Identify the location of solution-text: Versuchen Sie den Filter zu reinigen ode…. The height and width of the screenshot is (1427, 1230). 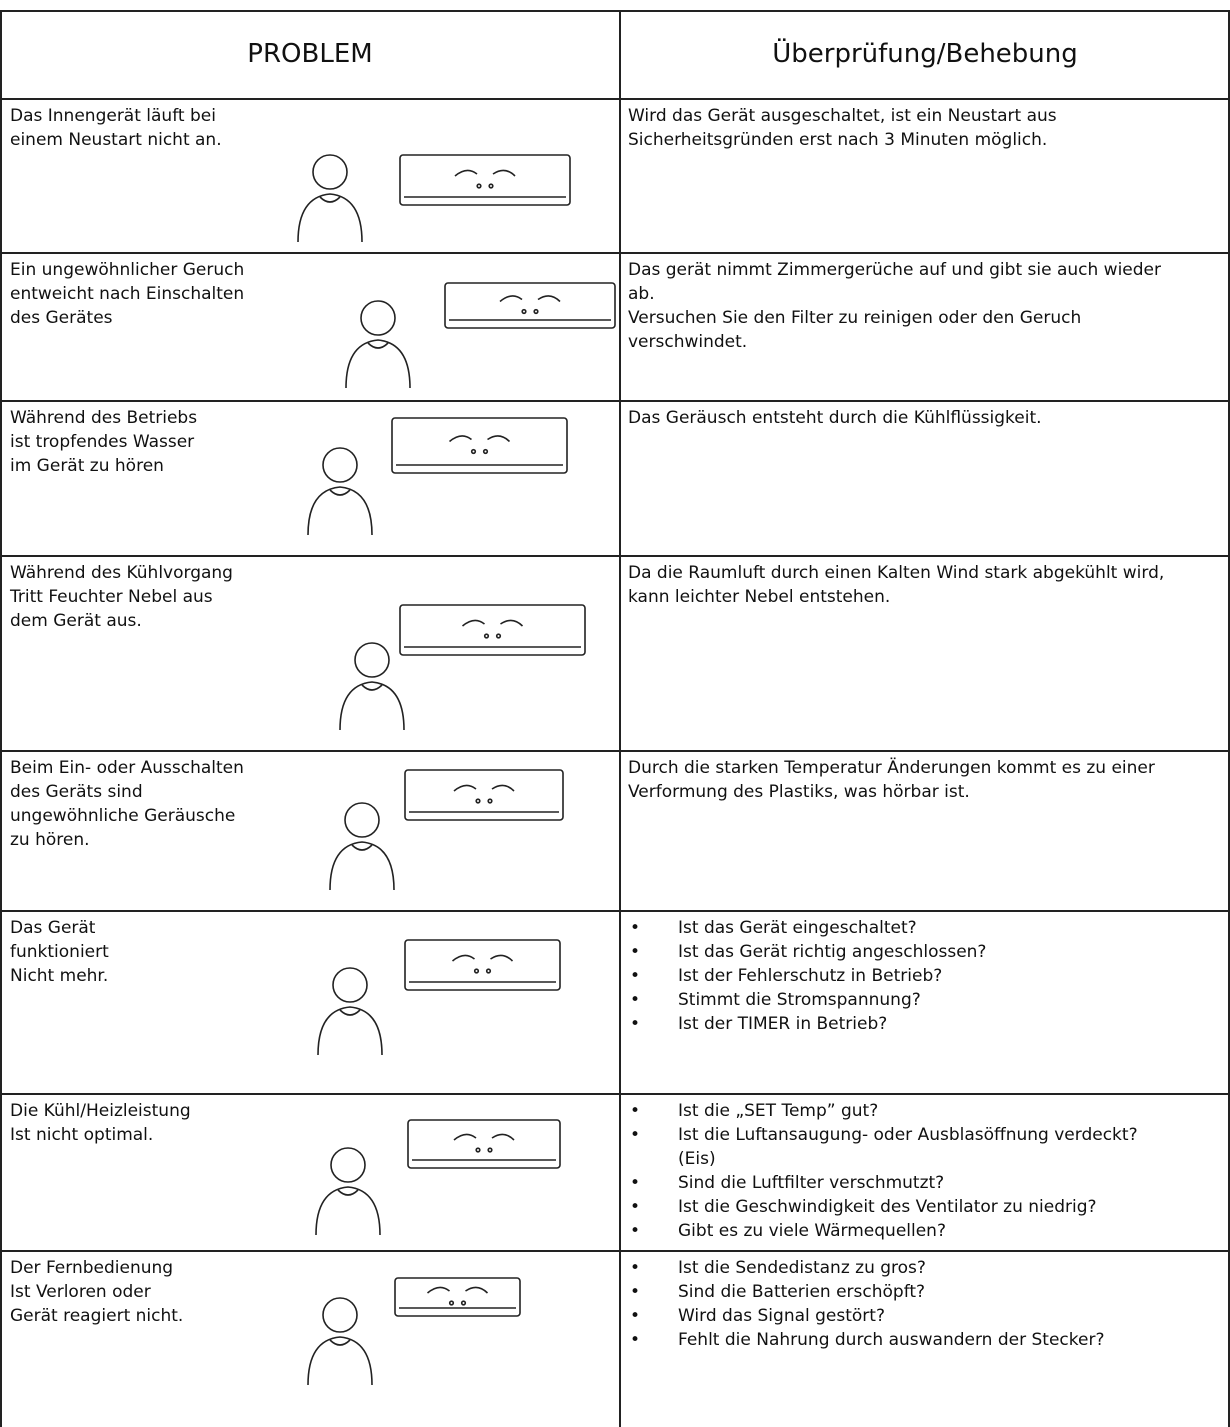
(855, 318).